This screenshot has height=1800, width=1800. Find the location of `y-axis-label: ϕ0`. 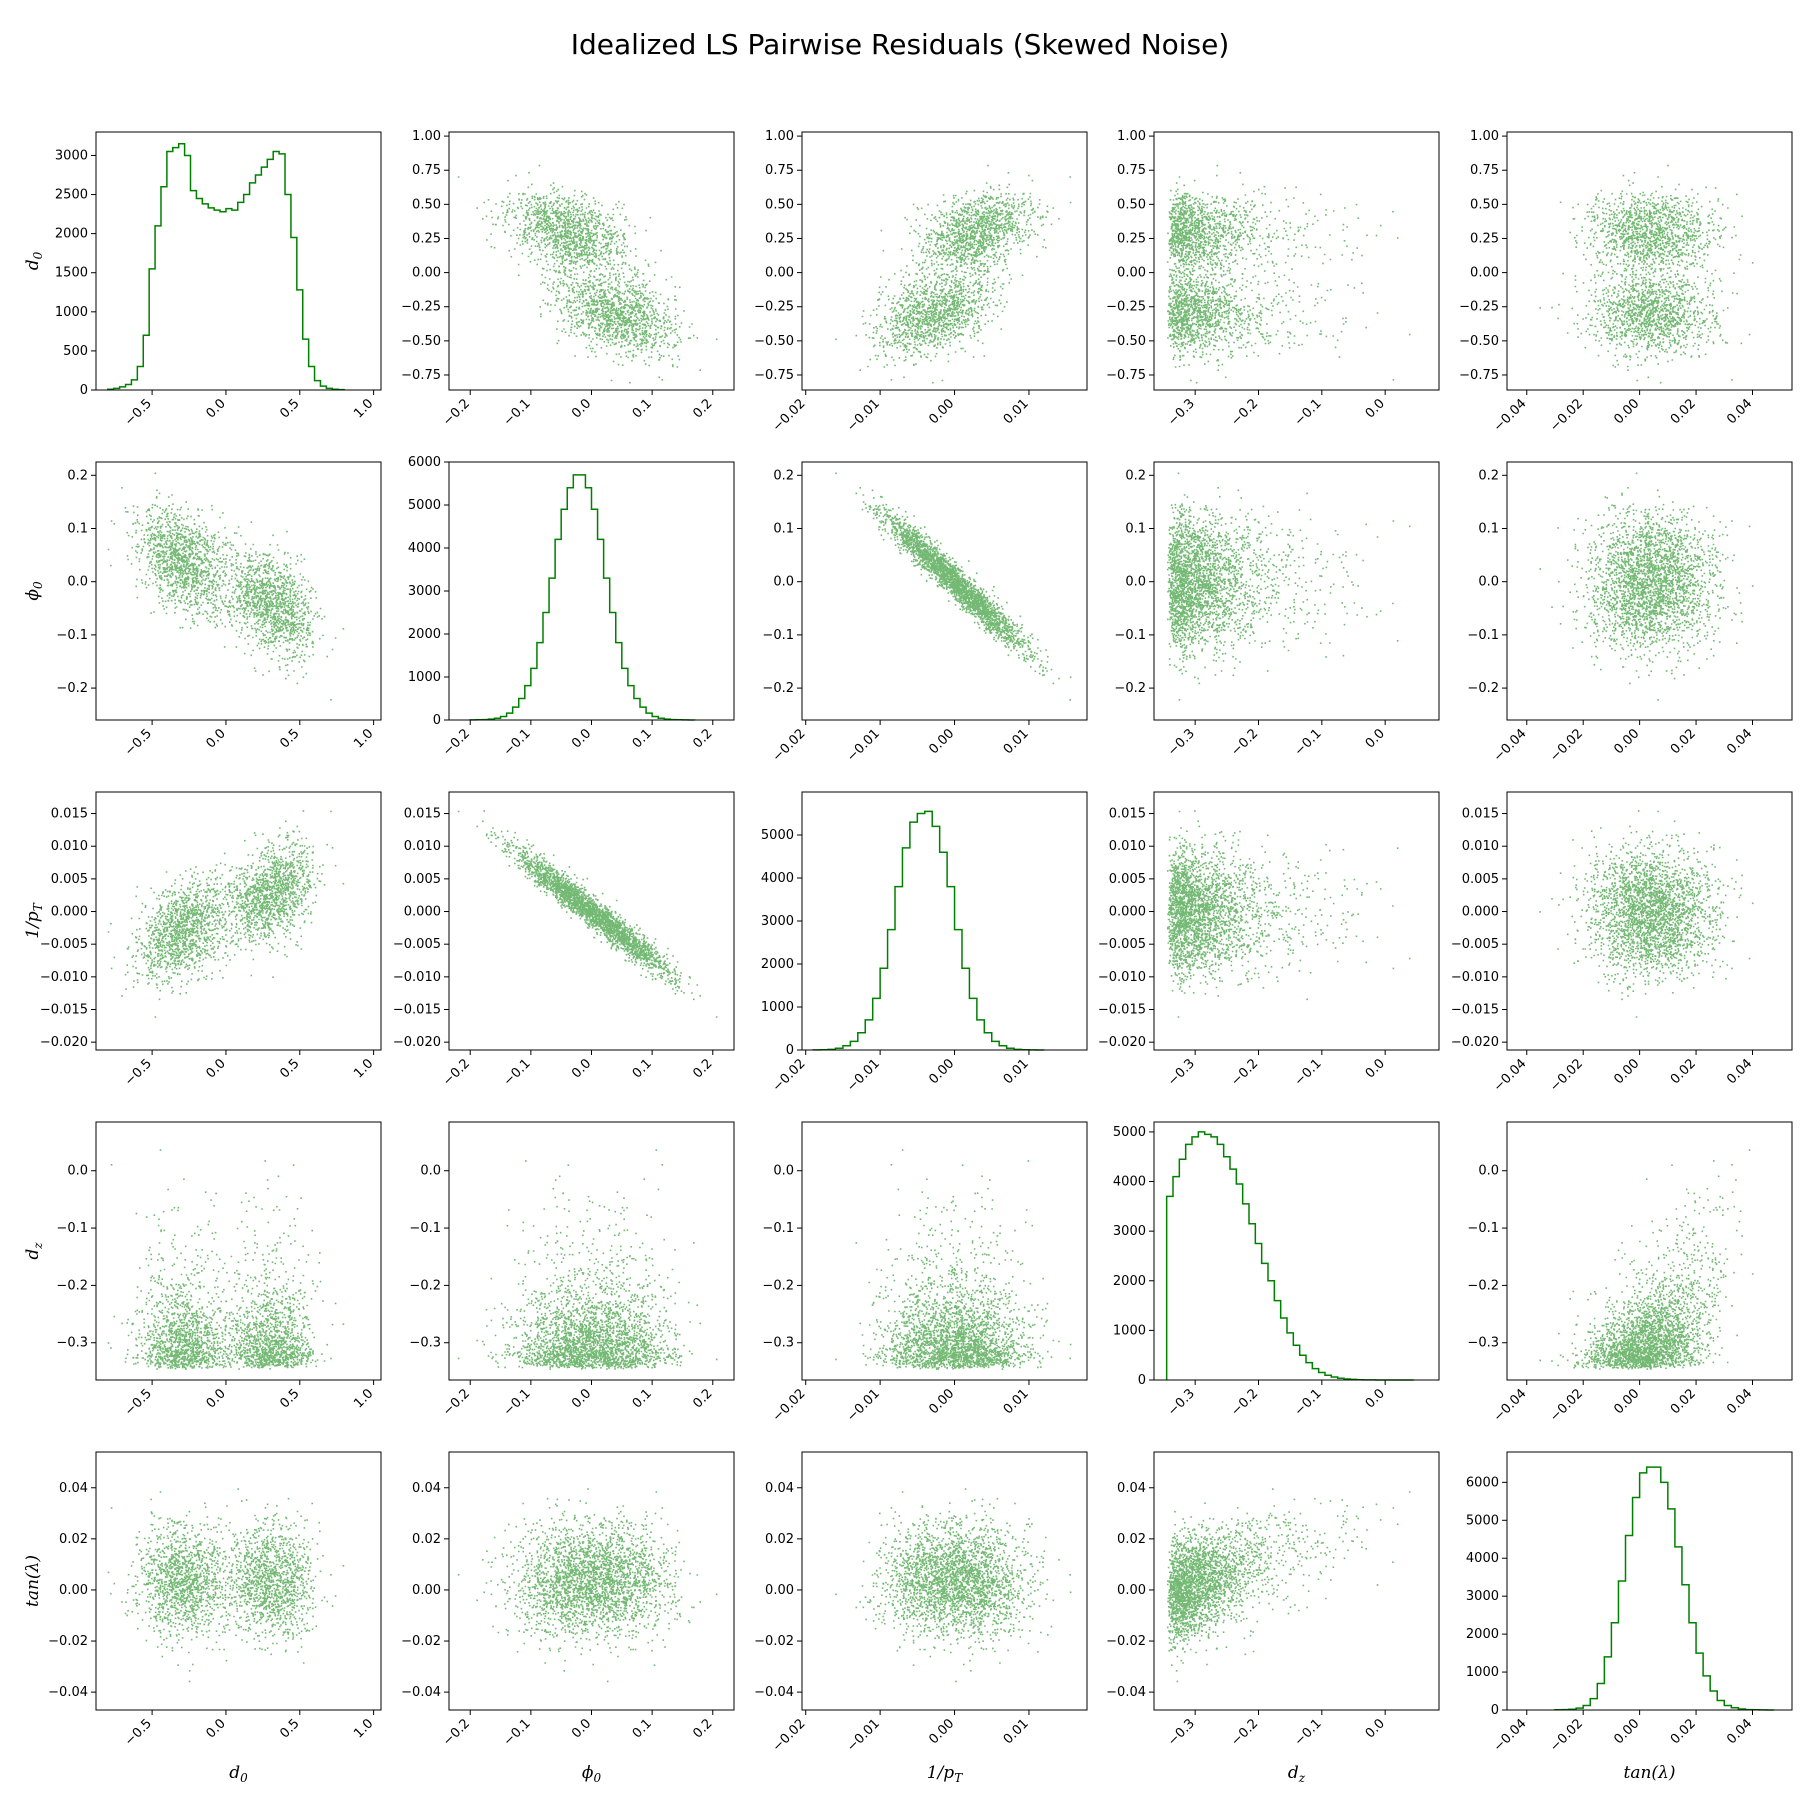

y-axis-label: ϕ0 is located at coordinates (34, 591).